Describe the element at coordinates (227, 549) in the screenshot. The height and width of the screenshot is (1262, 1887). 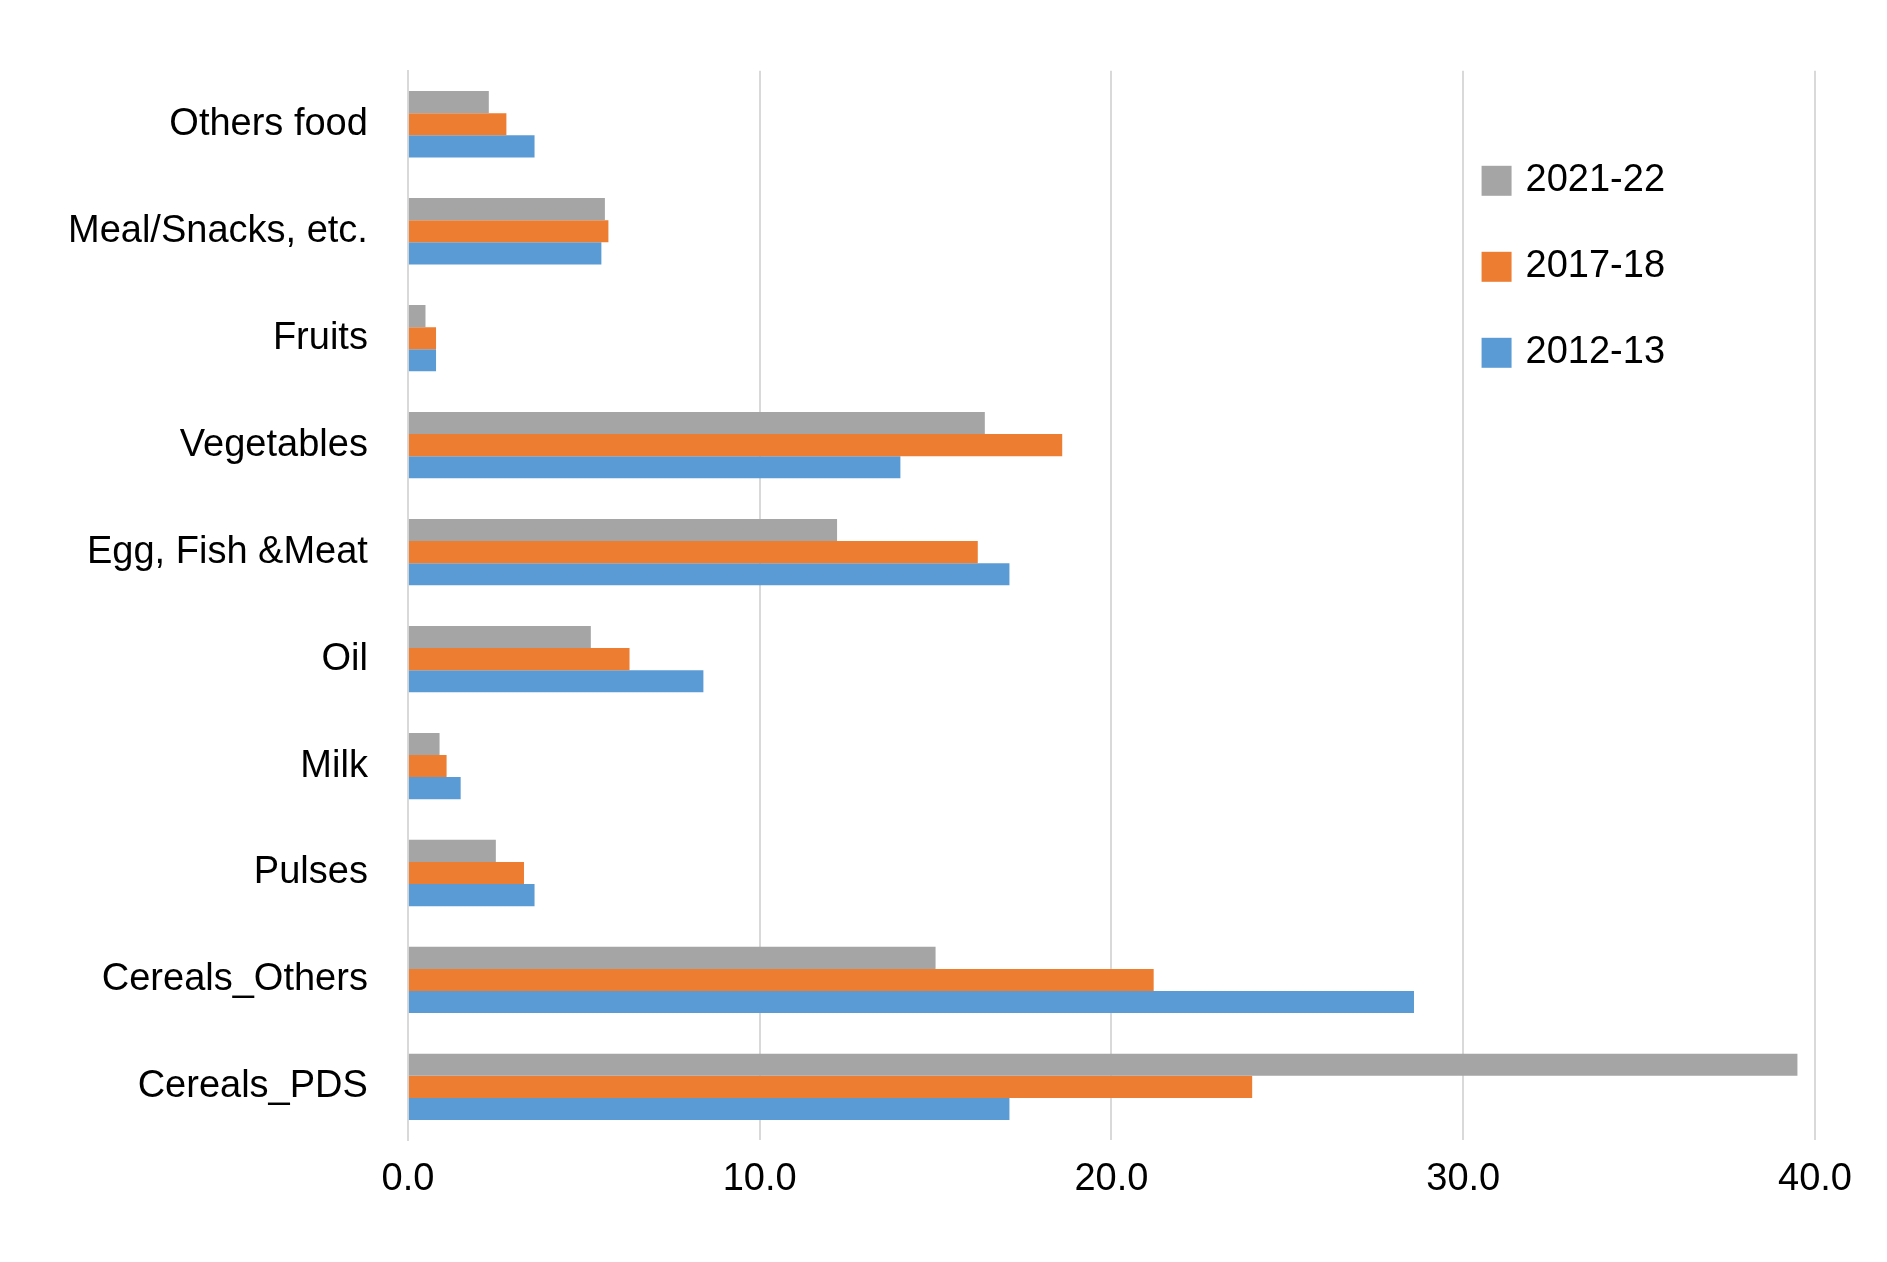
I see `y-tick-label: Egg, Fish &Meat` at that location.